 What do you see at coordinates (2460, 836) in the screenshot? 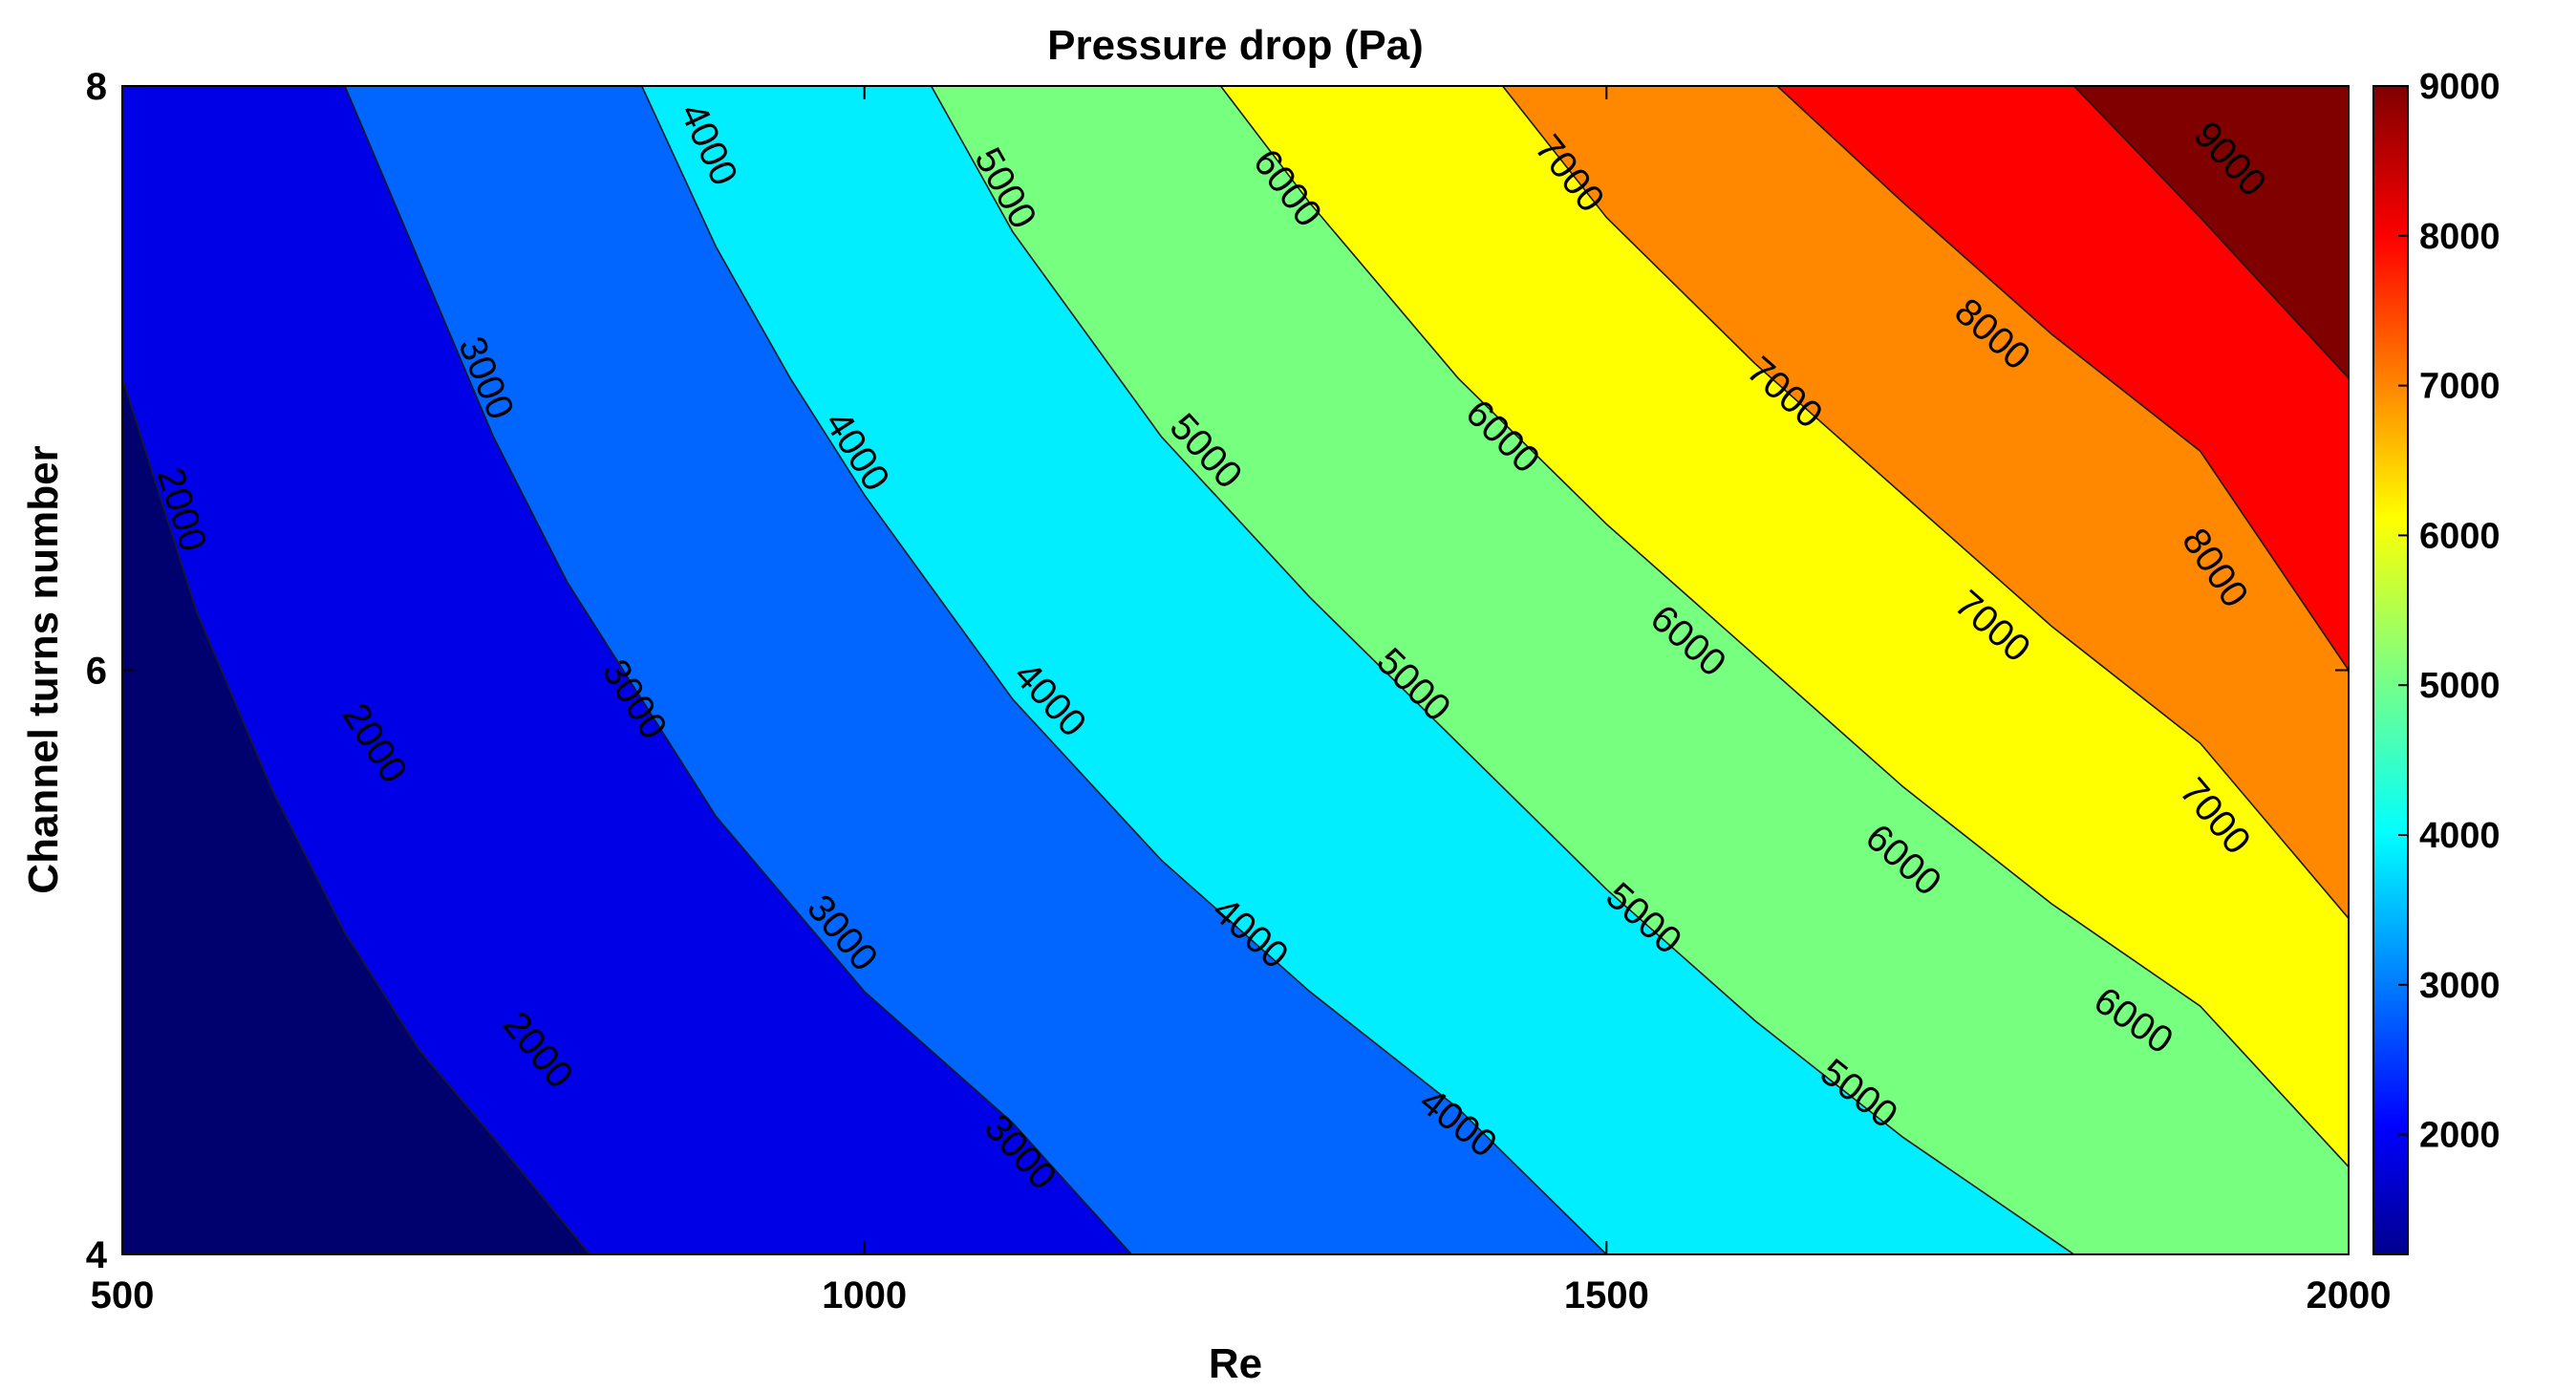
I see `colorbar-tick-label: 4000` at bounding box center [2460, 836].